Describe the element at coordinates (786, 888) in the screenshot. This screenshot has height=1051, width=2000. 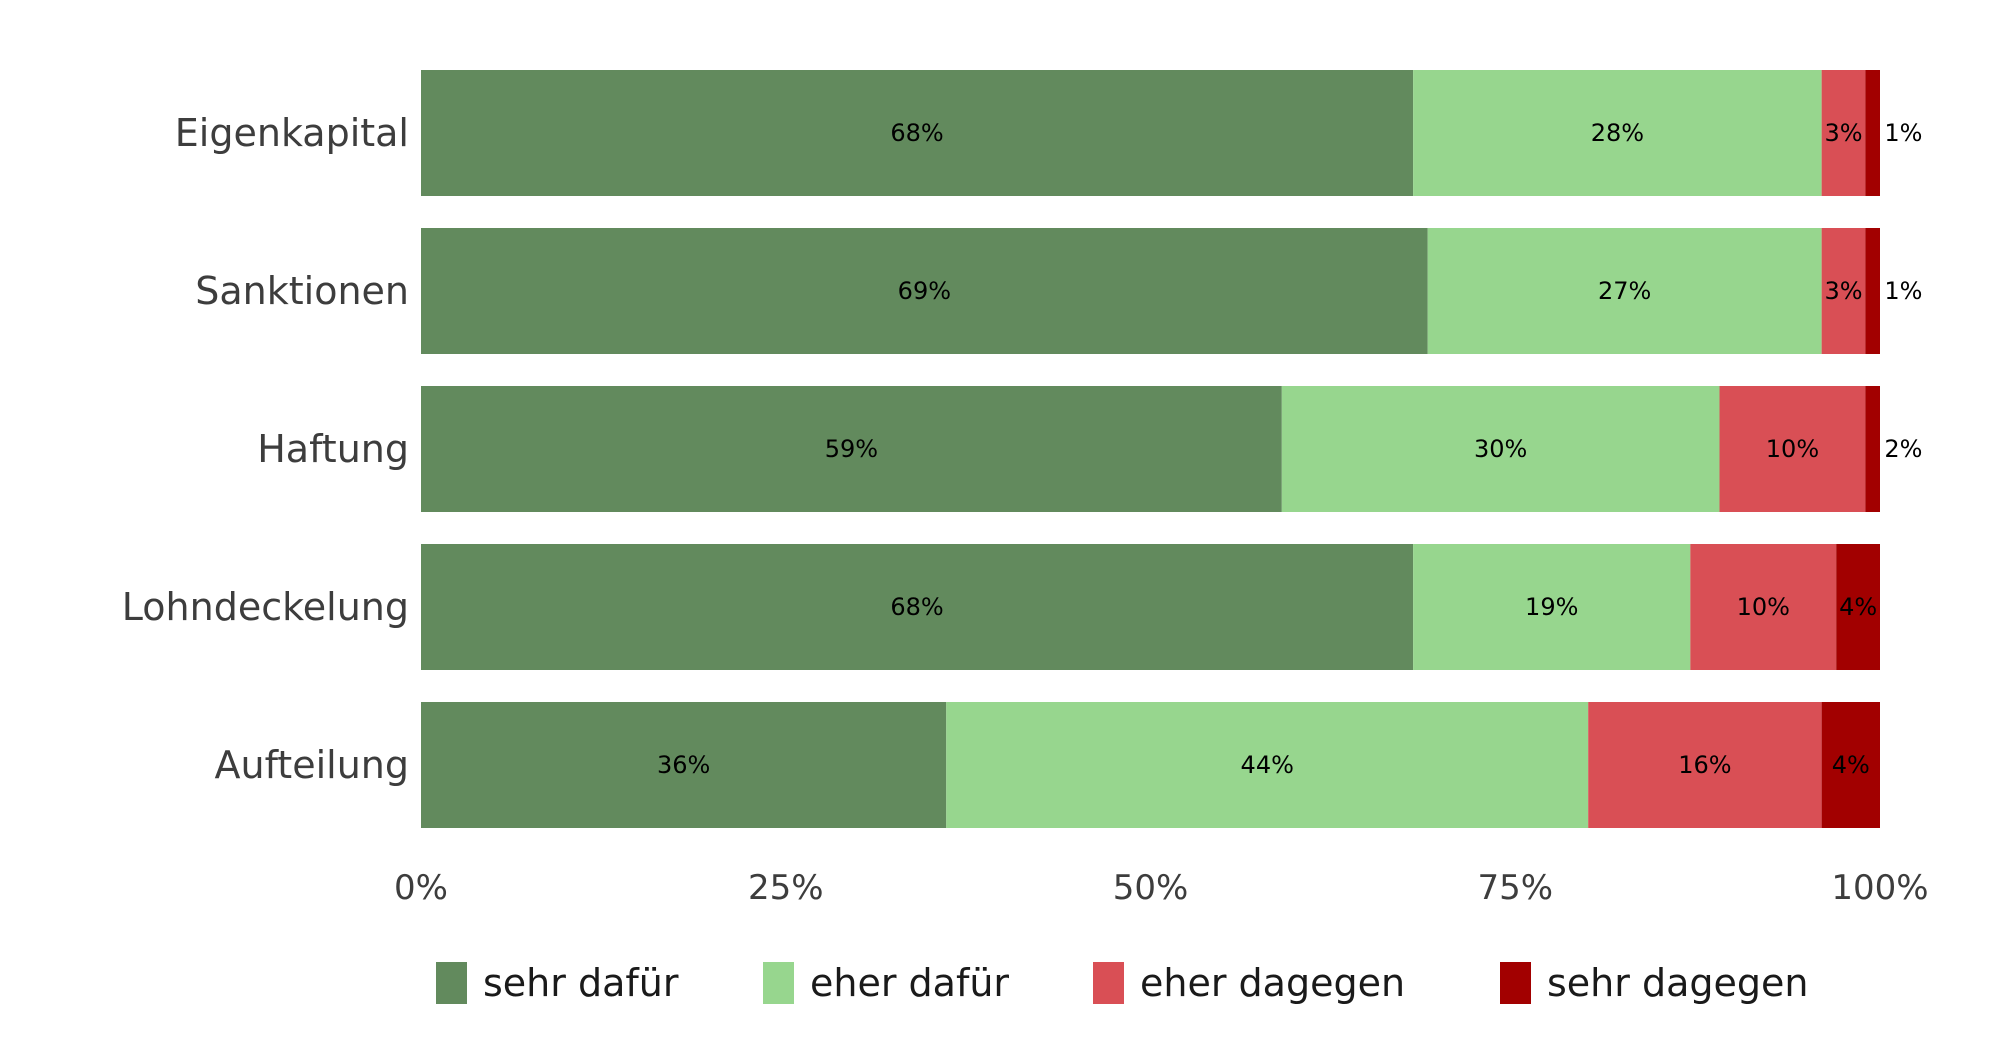
I see `x-tick-label: 25%` at that location.